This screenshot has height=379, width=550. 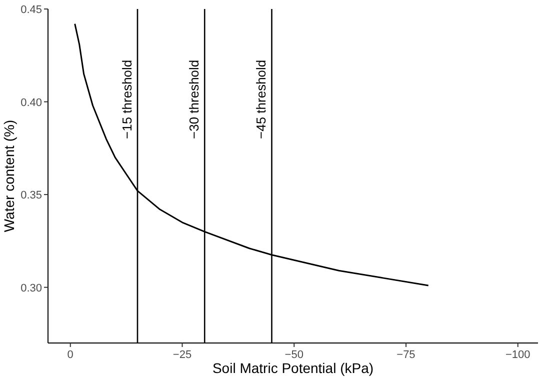 What do you see at coordinates (31, 288) in the screenshot?
I see `y-tick-label: 0.30` at bounding box center [31, 288].